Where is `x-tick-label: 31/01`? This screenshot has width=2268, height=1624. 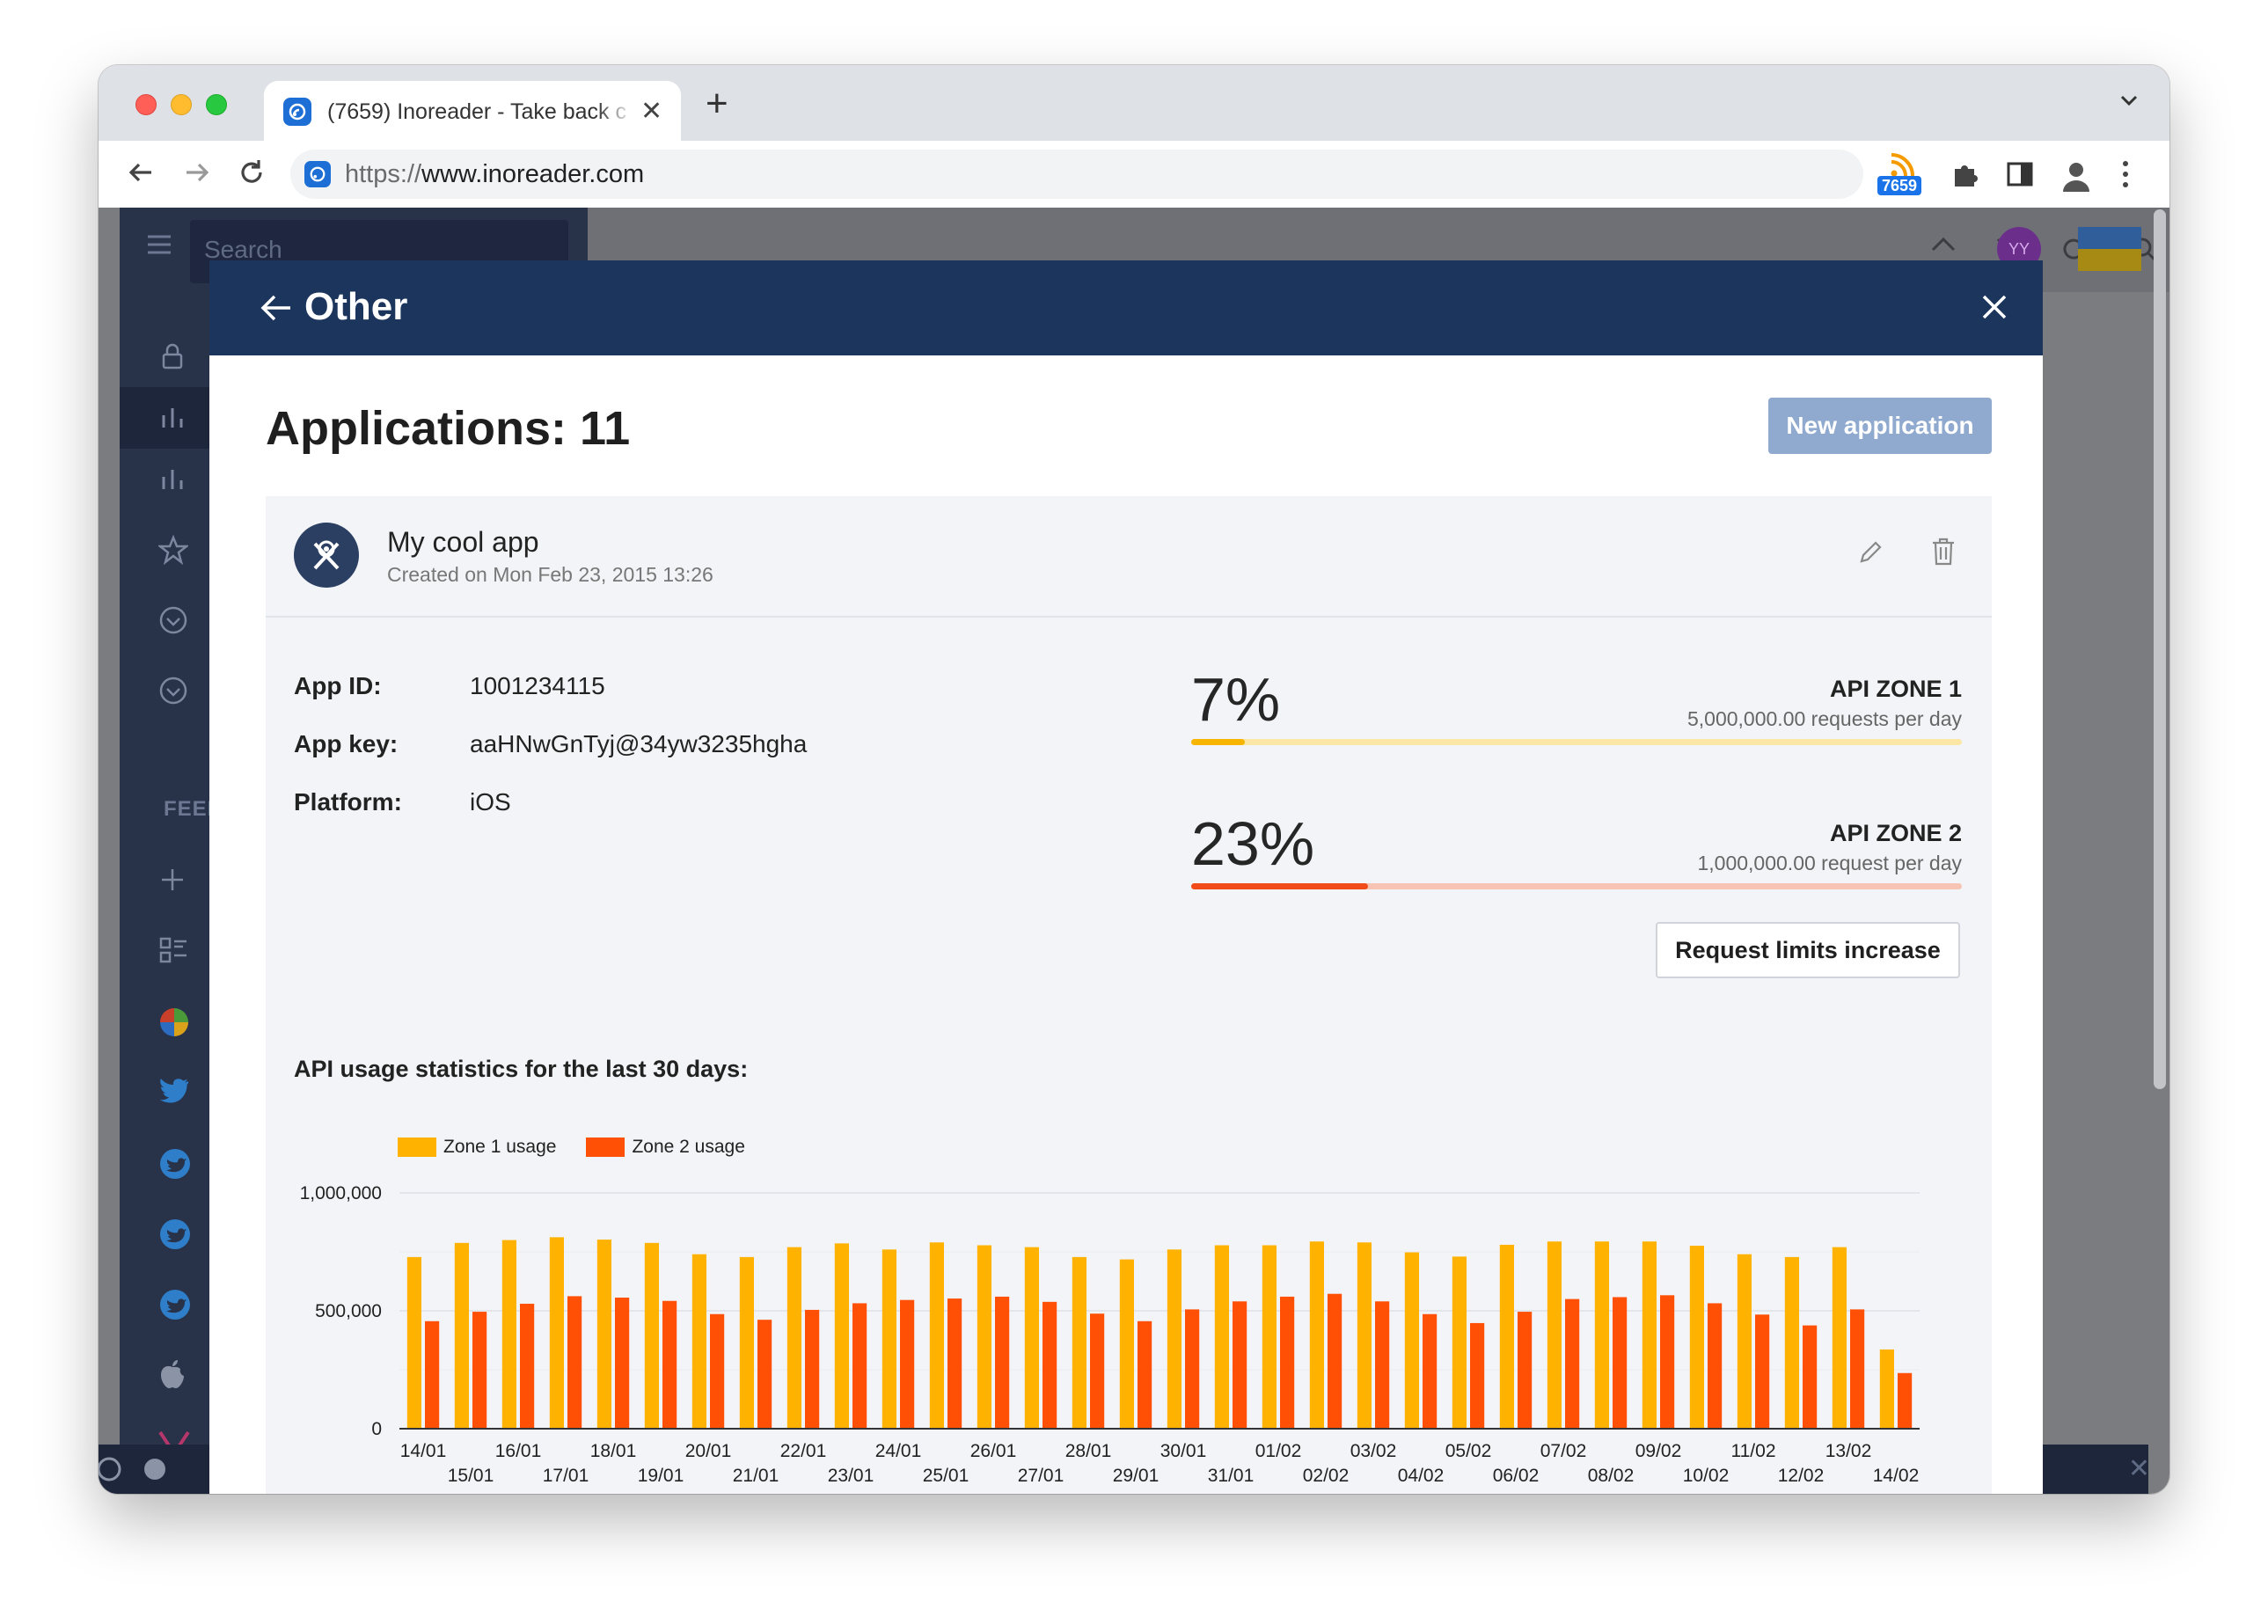 x-tick-label: 31/01 is located at coordinates (1231, 1476).